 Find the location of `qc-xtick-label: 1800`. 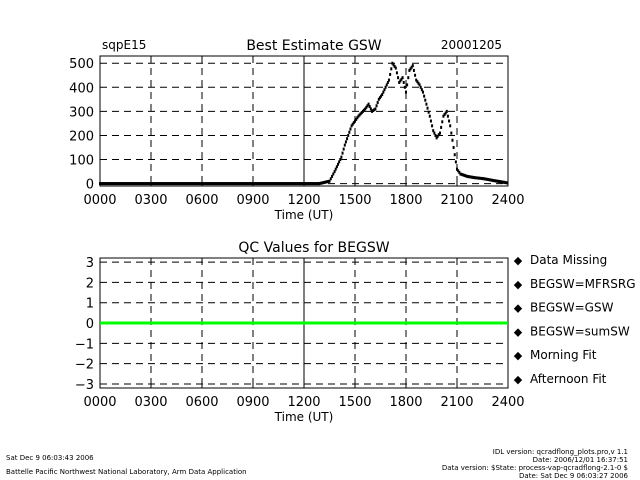

qc-xtick-label: 1800 is located at coordinates (405, 402).